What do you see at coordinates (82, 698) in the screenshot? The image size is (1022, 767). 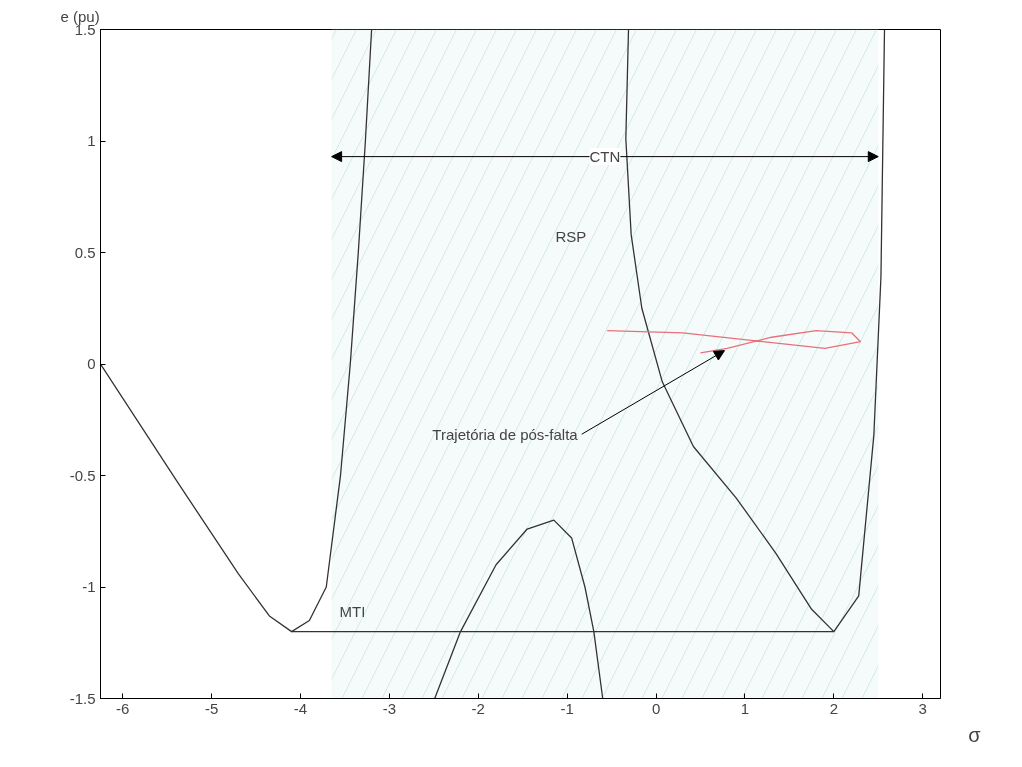 I see `y-tick-label: -1.5` at bounding box center [82, 698].